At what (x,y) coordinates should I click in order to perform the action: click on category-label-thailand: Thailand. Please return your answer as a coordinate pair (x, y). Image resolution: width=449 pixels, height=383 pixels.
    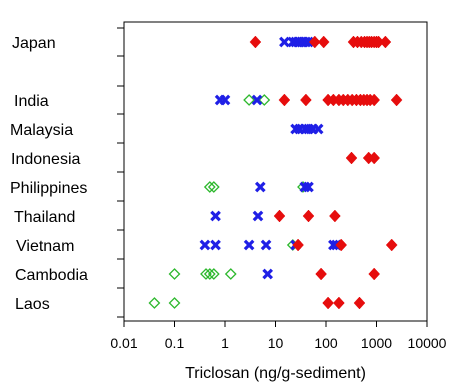
    Looking at the image, I should click on (44, 217).